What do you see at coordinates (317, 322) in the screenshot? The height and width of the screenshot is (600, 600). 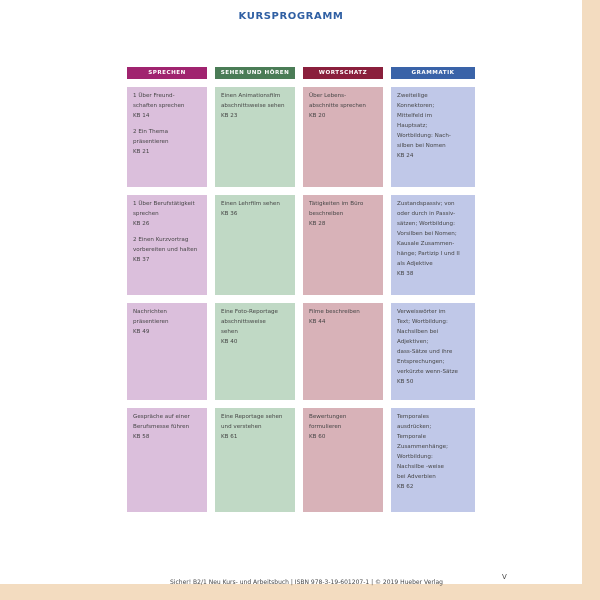 I see `cell-text-line: KB 44` at bounding box center [317, 322].